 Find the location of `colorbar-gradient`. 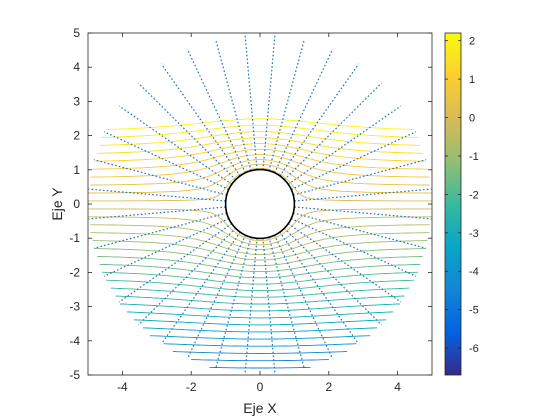

colorbar-gradient is located at coordinates (453, 204).